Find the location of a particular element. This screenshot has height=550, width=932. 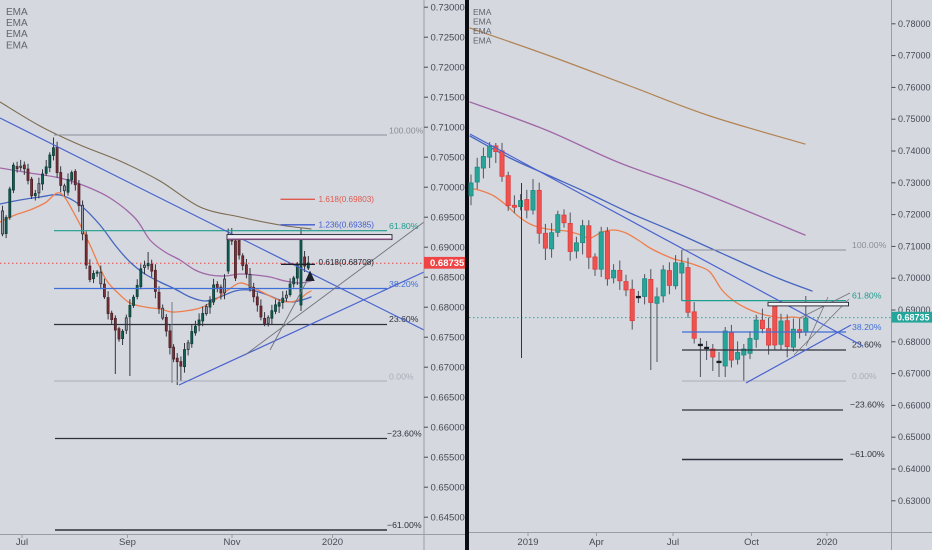

svg-text: 0.64500 is located at coordinates (448, 517).